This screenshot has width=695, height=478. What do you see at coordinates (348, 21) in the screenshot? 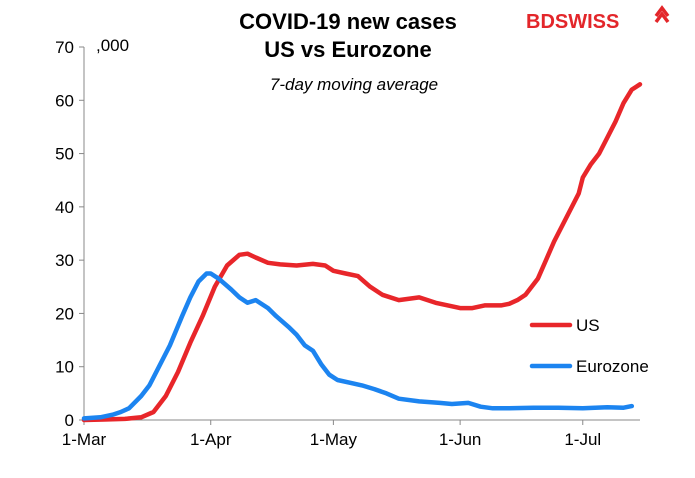
I see `chart-title-line1: COVID-19 new cases` at bounding box center [348, 21].